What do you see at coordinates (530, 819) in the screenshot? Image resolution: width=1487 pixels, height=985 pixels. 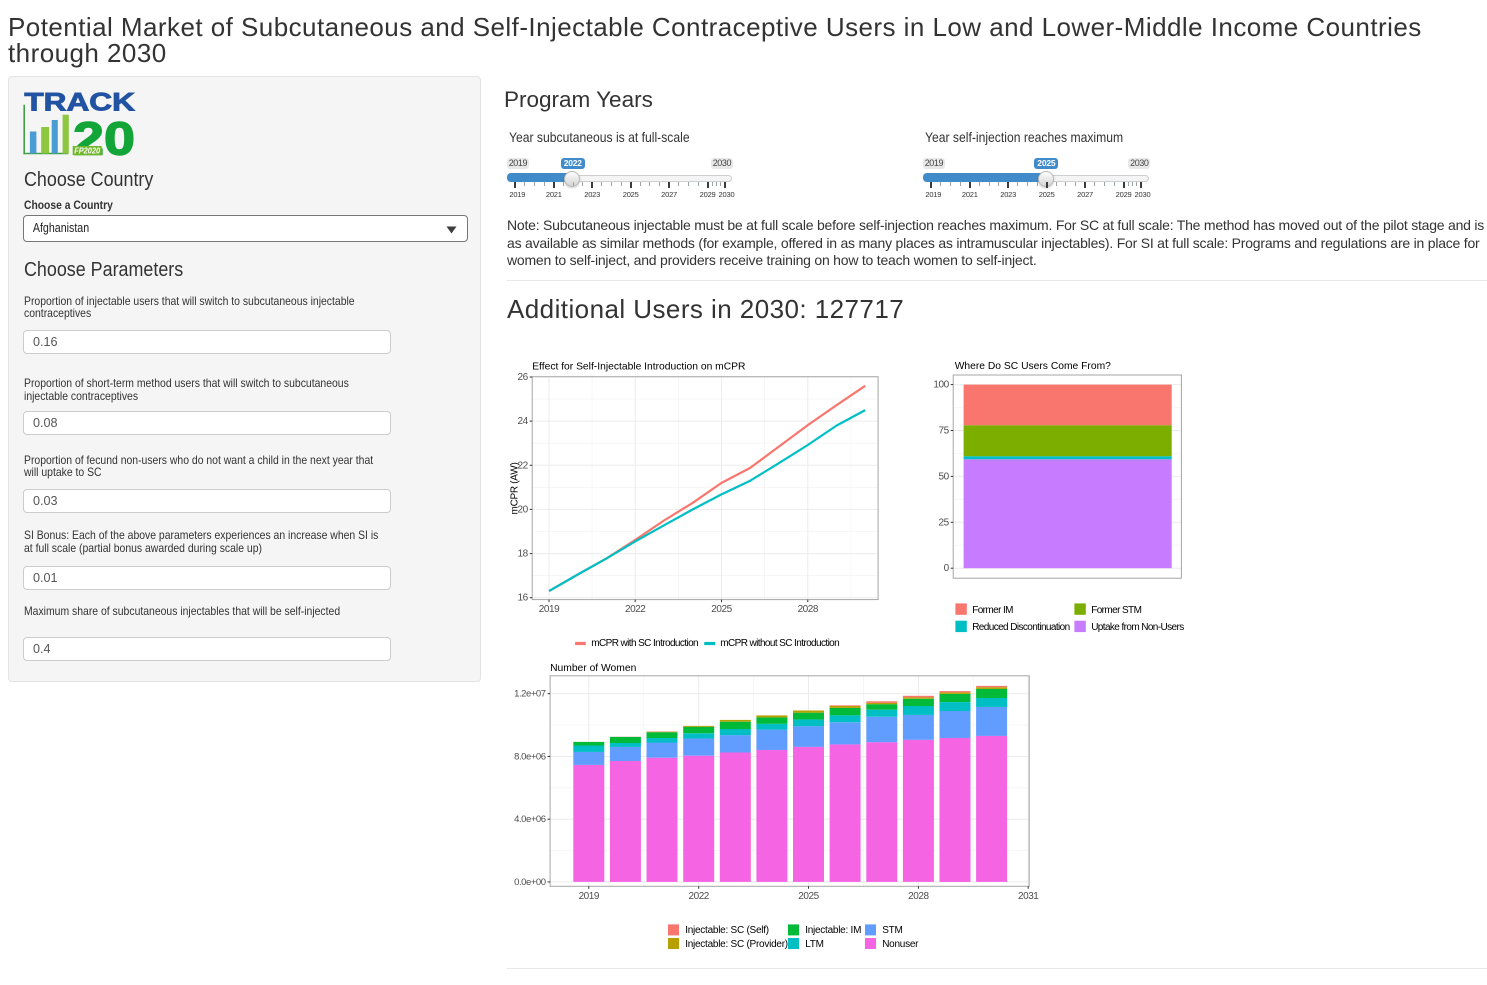 I see `svg-text: 4.0e+06` at bounding box center [530, 819].